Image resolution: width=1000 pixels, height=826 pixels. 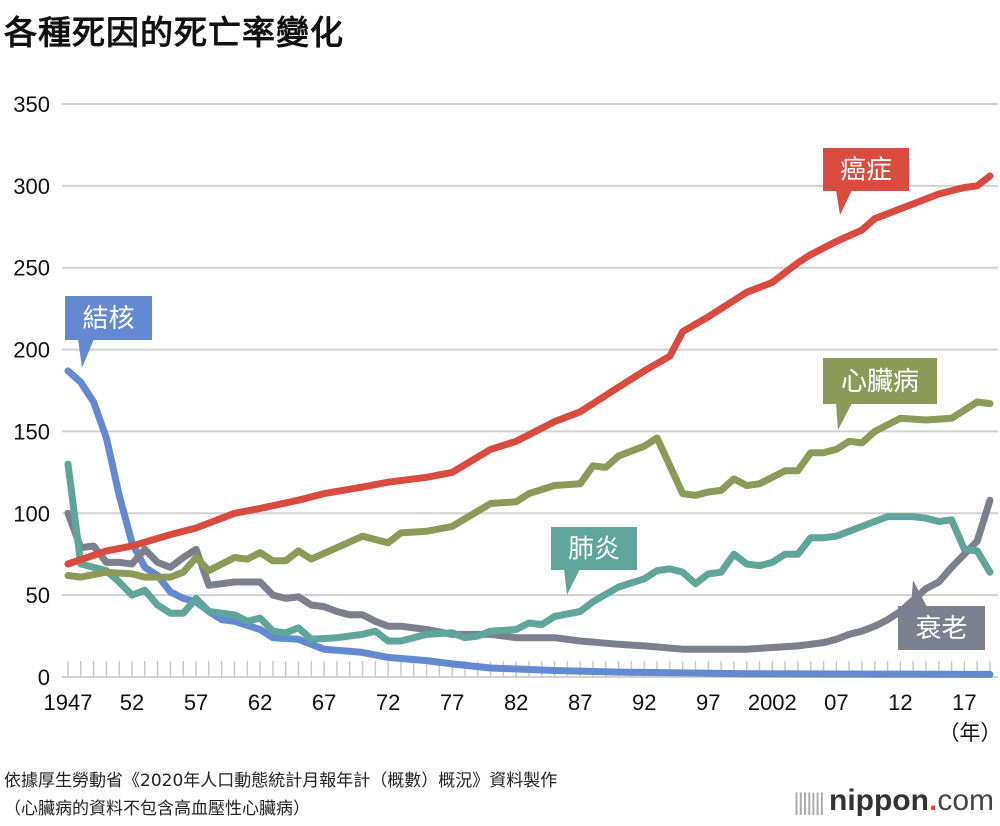 I want to click on x-tick-label: 17, so click(x=964, y=702).